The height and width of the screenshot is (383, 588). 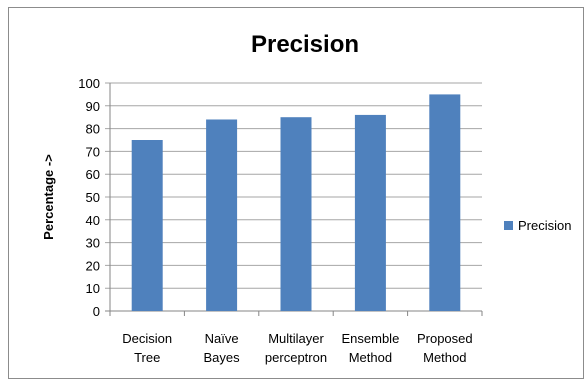 What do you see at coordinates (445, 338) in the screenshot?
I see `x-tick-label: Proposed` at bounding box center [445, 338].